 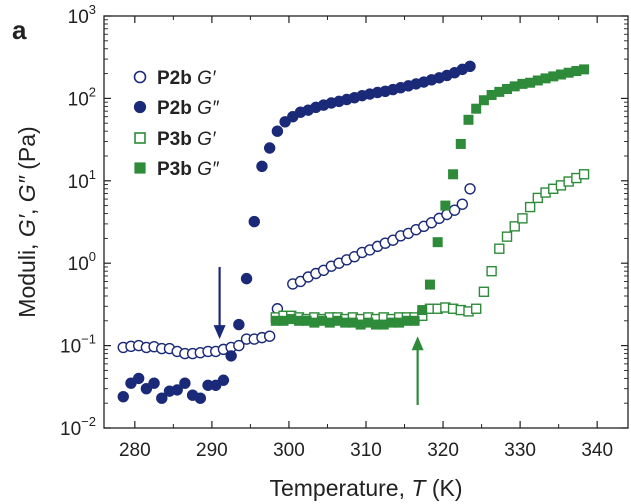 I want to click on y-tick-label: 10², so click(x=82, y=97).